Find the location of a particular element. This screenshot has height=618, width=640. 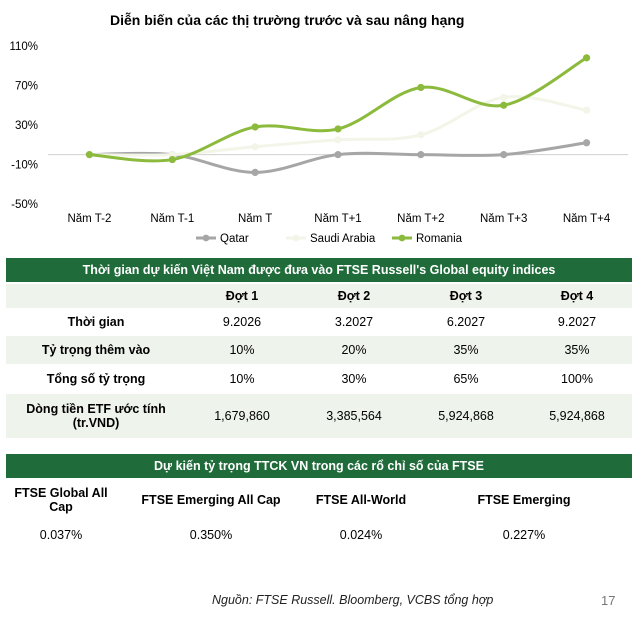

series-line-romania is located at coordinates (338, 109).